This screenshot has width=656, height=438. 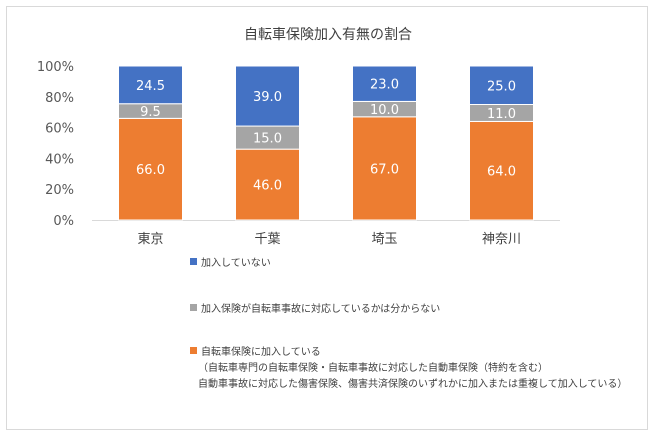 I want to click on y-tick-label: 40%, so click(x=59, y=159).